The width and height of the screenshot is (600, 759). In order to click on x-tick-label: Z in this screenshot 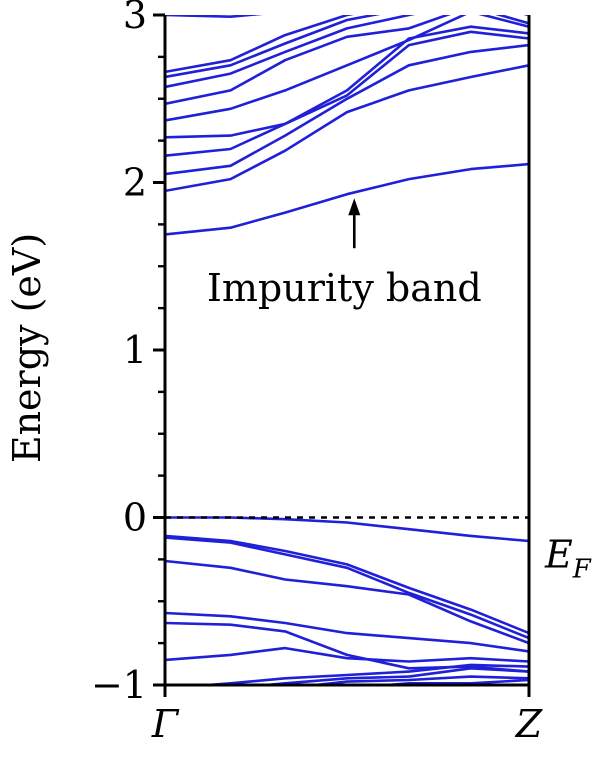, I will do `click(529, 724)`.